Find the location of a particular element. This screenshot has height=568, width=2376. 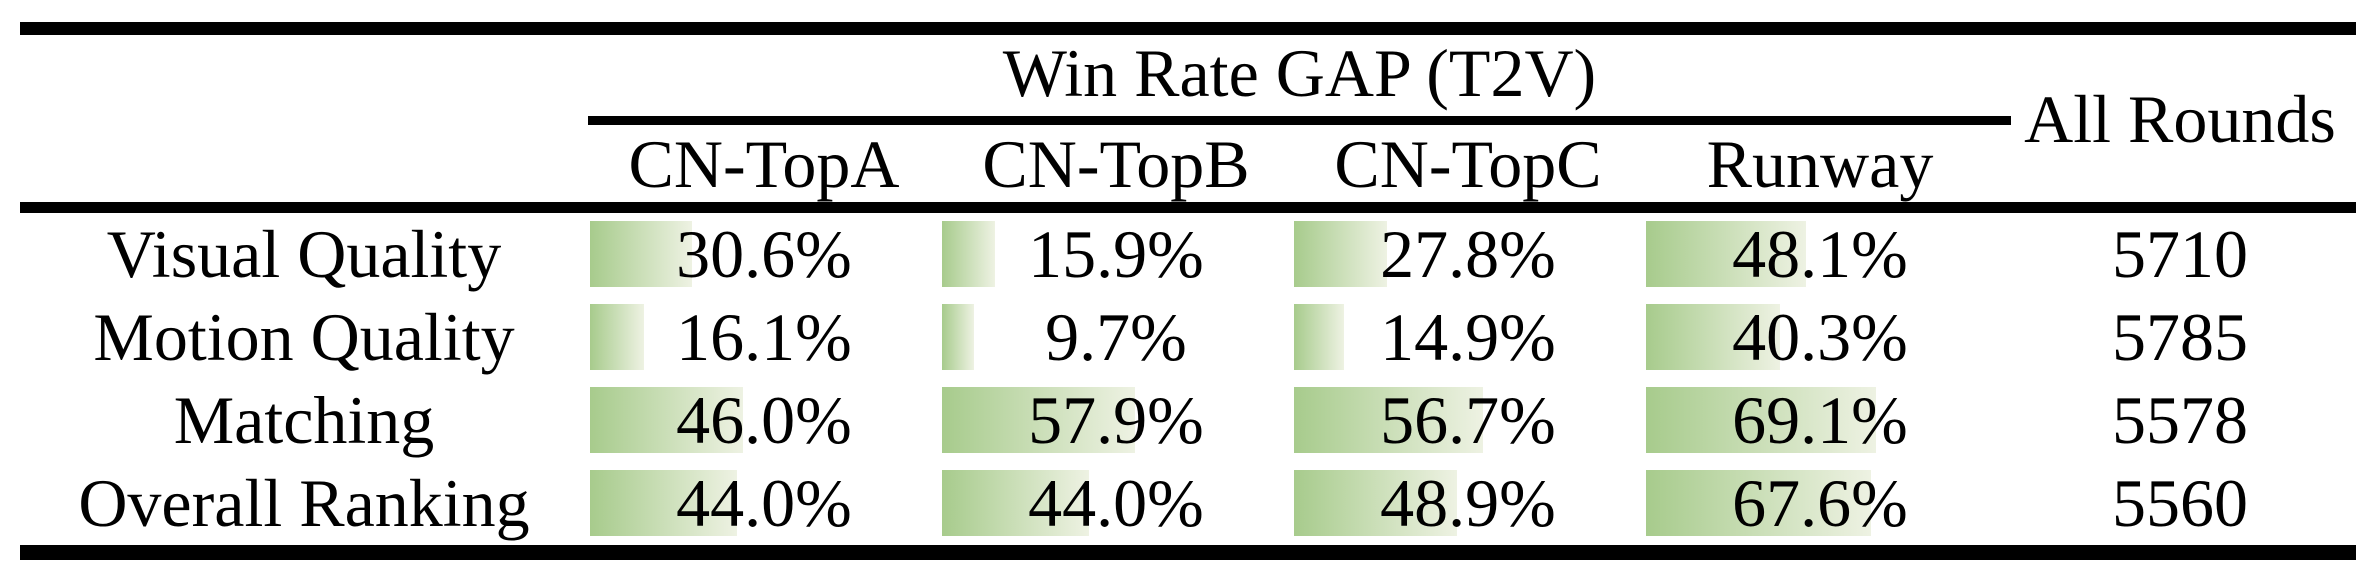

column-header-runway: Runway is located at coordinates (1820, 163).